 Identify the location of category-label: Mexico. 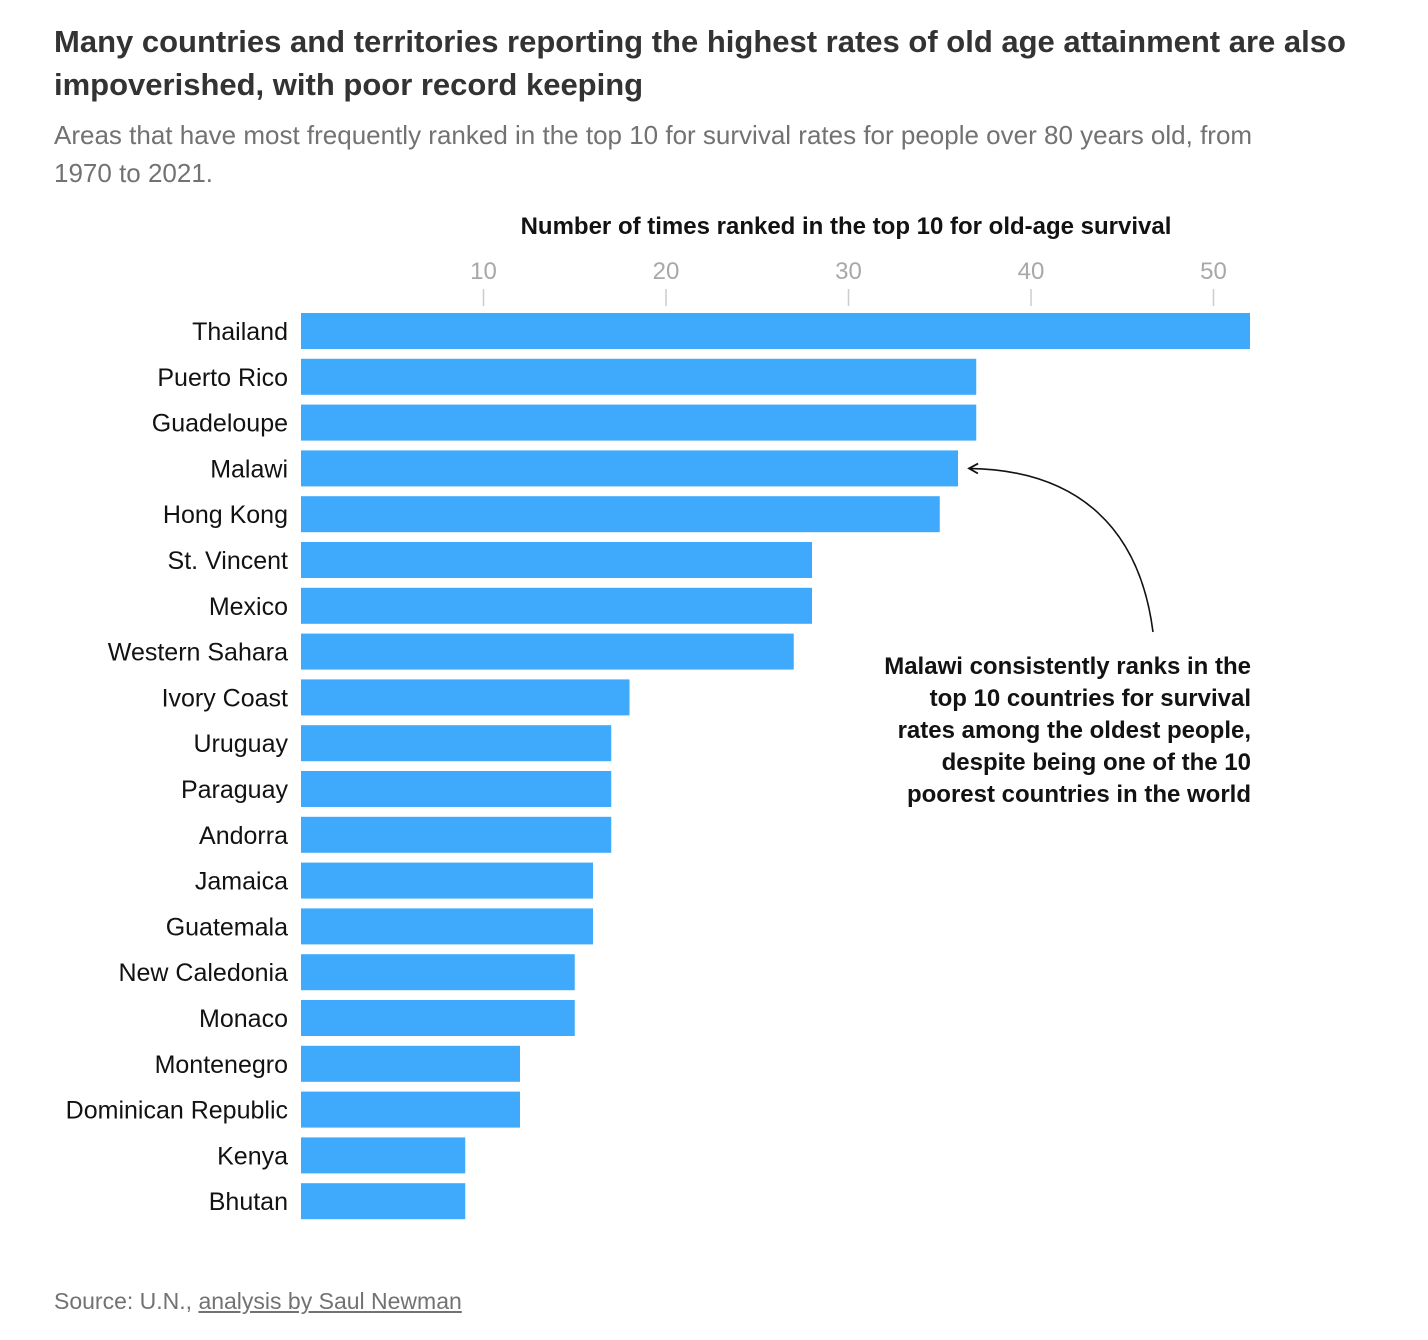
(248, 607).